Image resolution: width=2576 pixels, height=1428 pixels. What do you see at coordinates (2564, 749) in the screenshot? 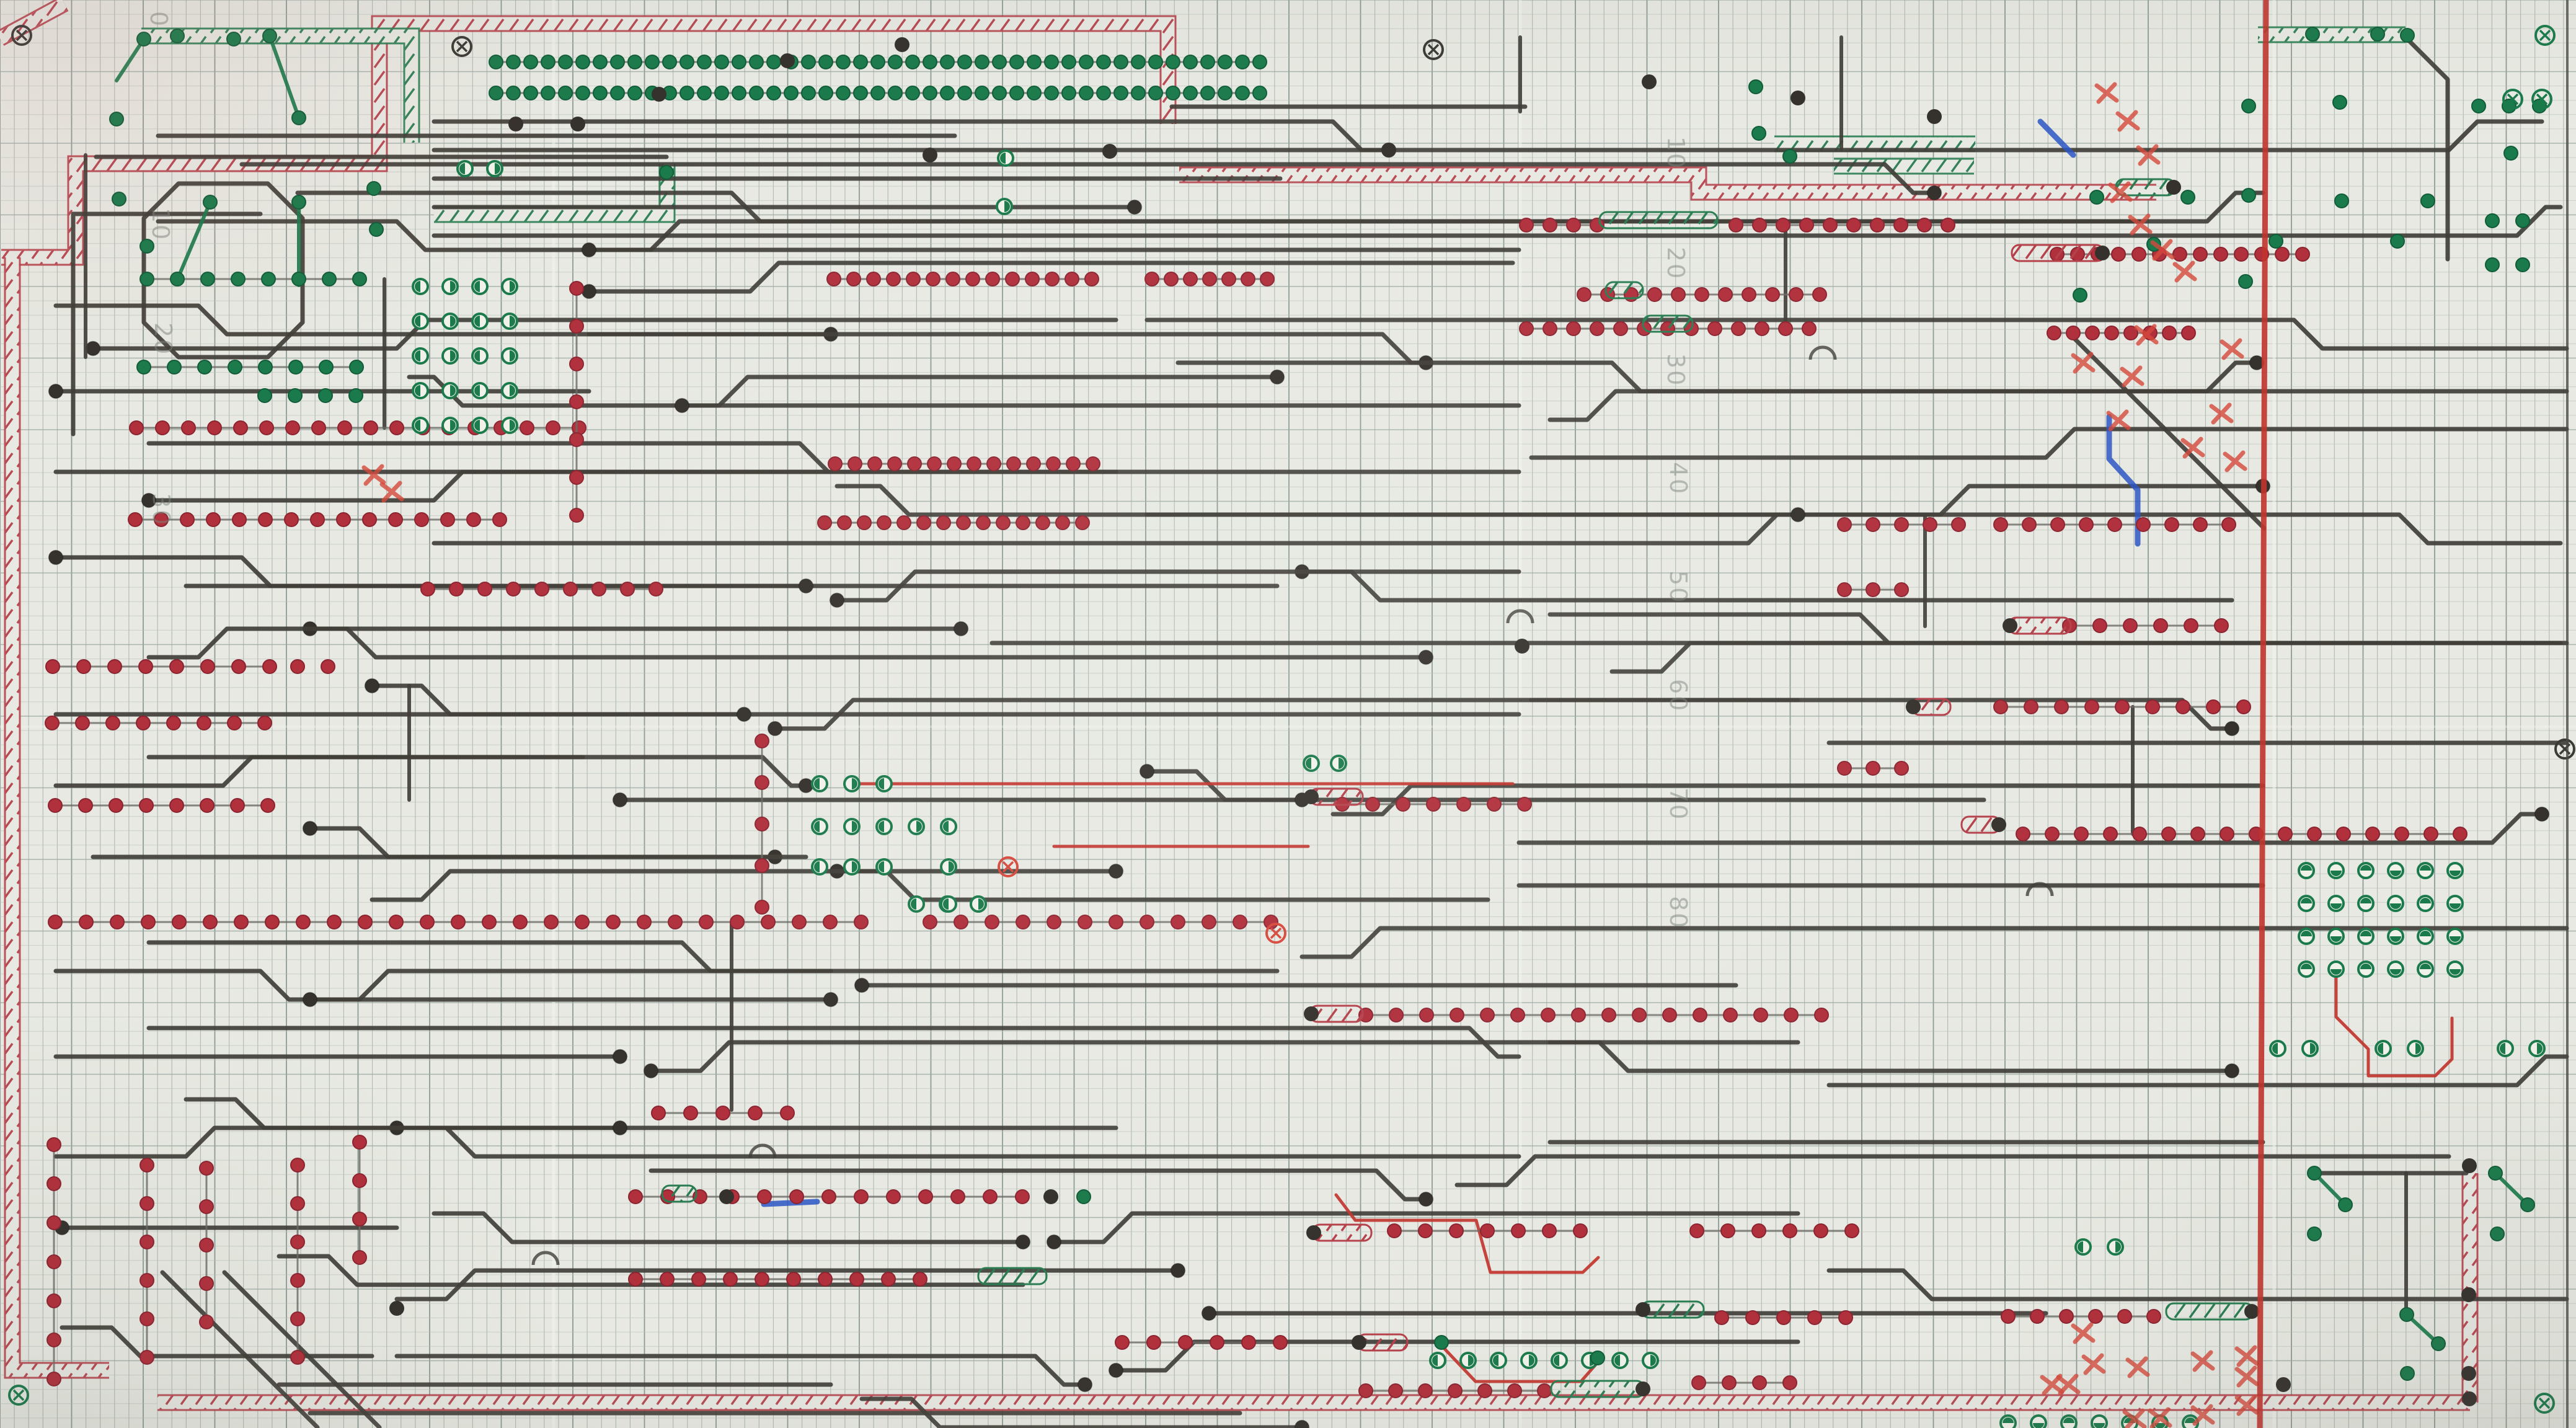
I see `circled-x-symbol` at bounding box center [2564, 749].